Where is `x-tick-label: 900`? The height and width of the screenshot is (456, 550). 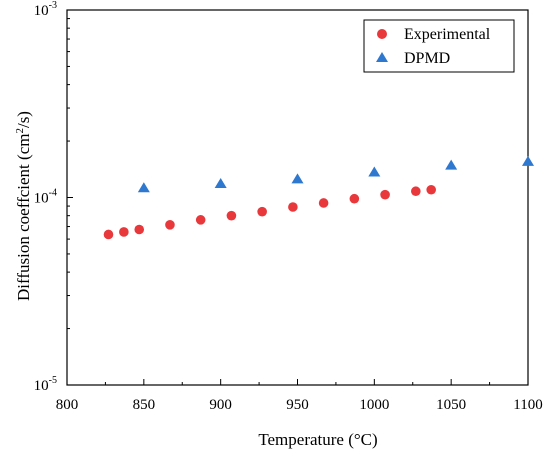 x-tick-label: 900 is located at coordinates (220, 405).